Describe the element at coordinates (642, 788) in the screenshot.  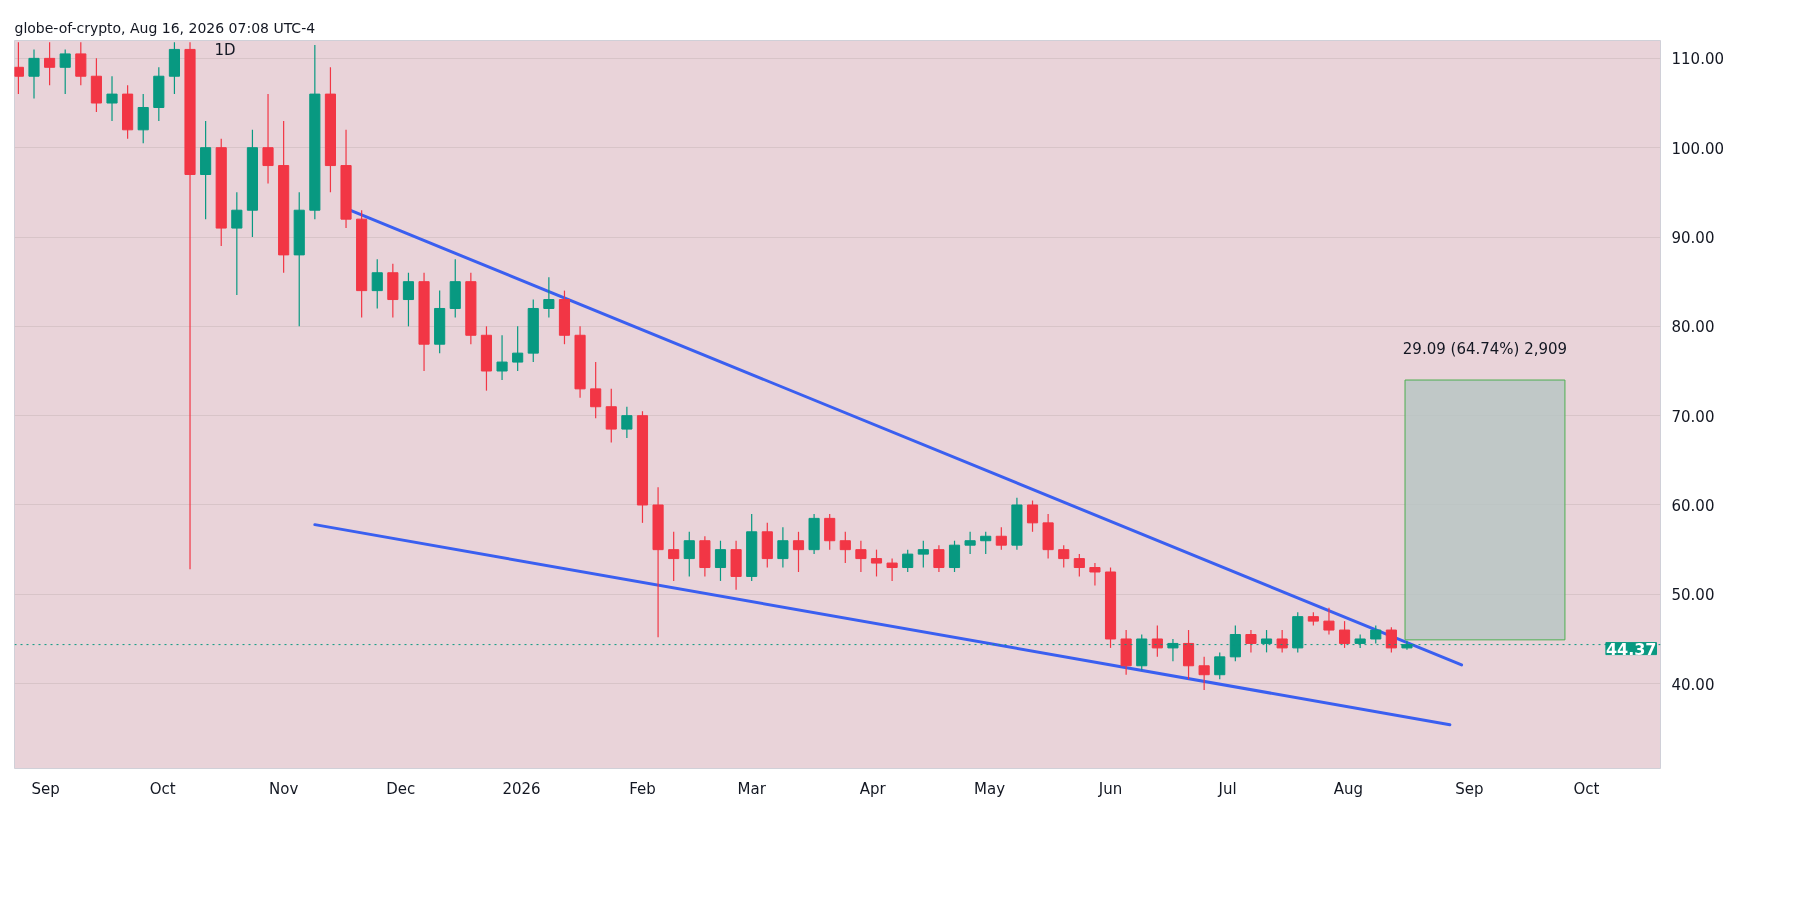
I see `x-tick-label: Feb` at that location.